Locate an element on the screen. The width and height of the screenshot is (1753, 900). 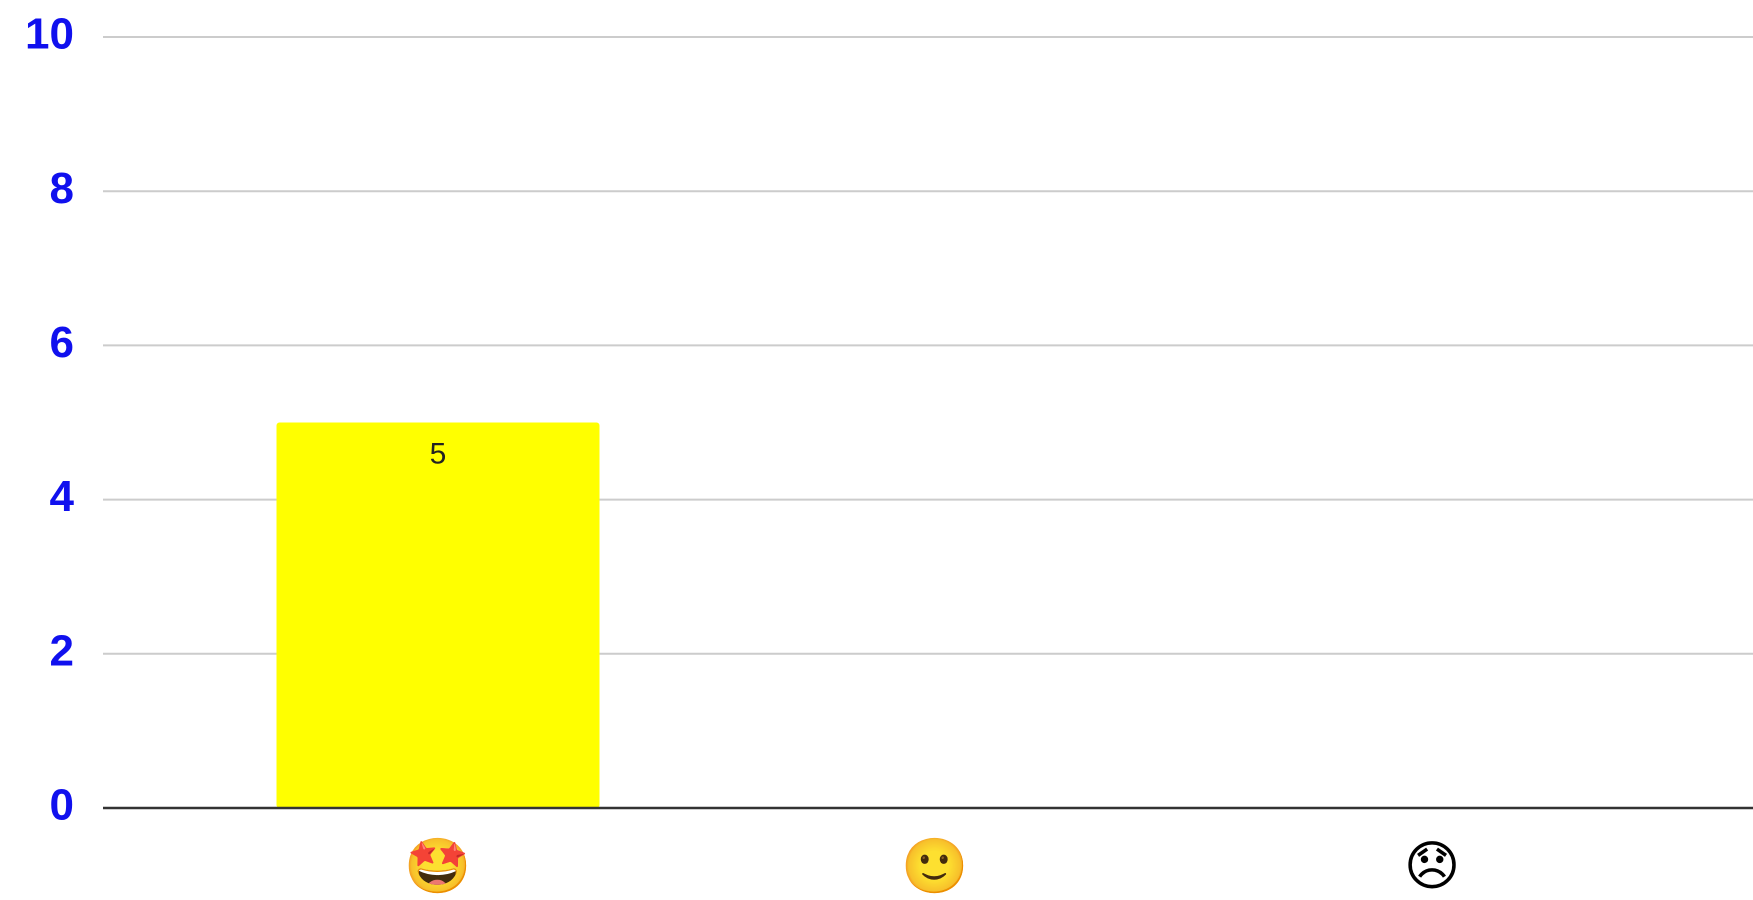
y-tick-label: 8 is located at coordinates (62, 188).